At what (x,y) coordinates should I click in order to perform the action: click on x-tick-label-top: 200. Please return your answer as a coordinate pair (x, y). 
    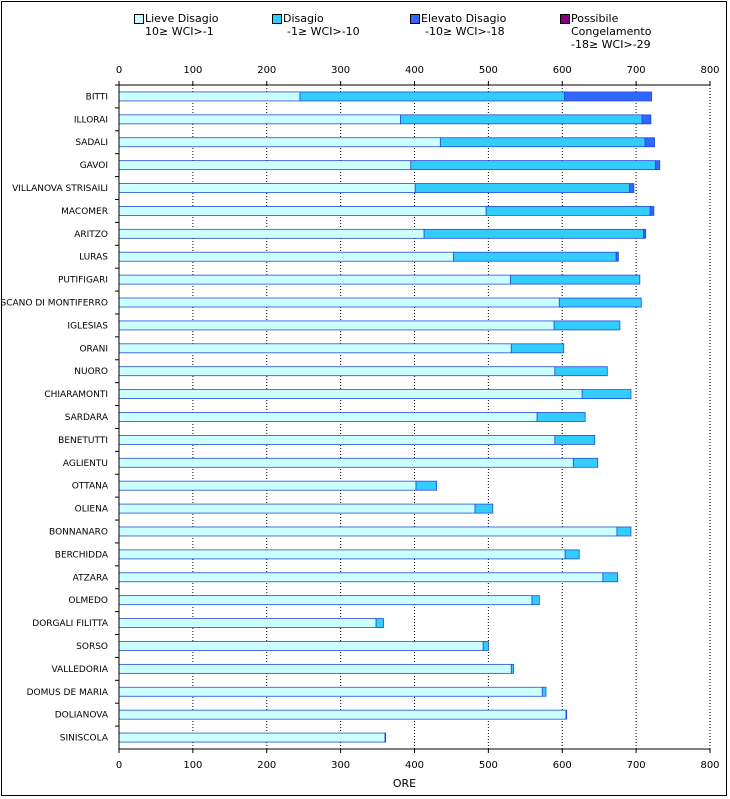
    Looking at the image, I should click on (266, 70).